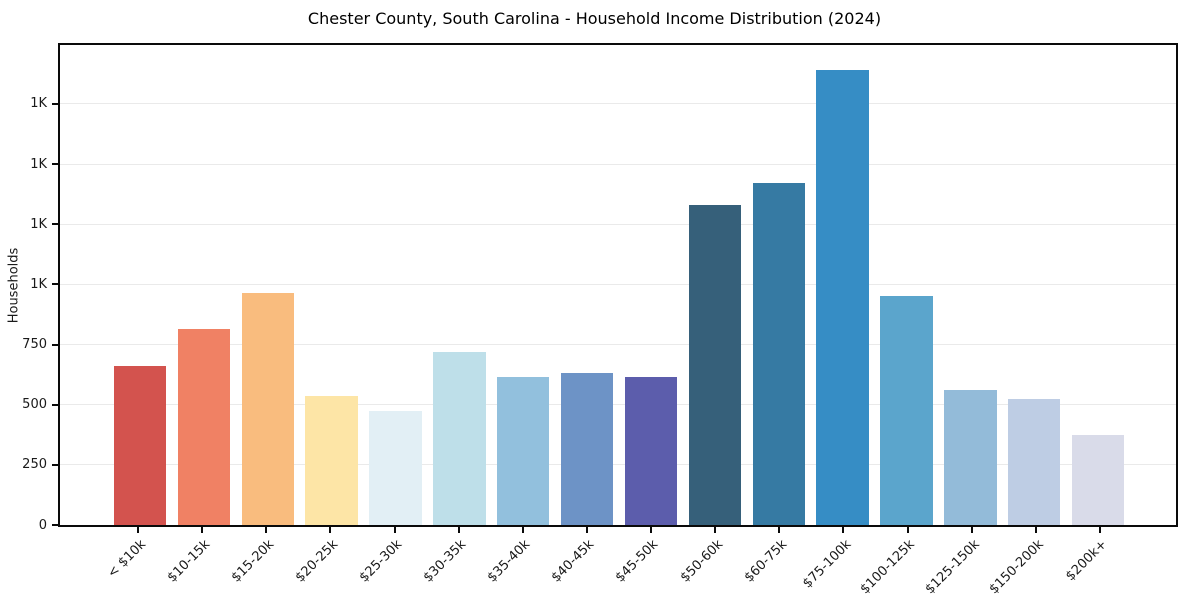 The image size is (1189, 597). I want to click on x-axis-slot: $20-25k, so click(327, 558).